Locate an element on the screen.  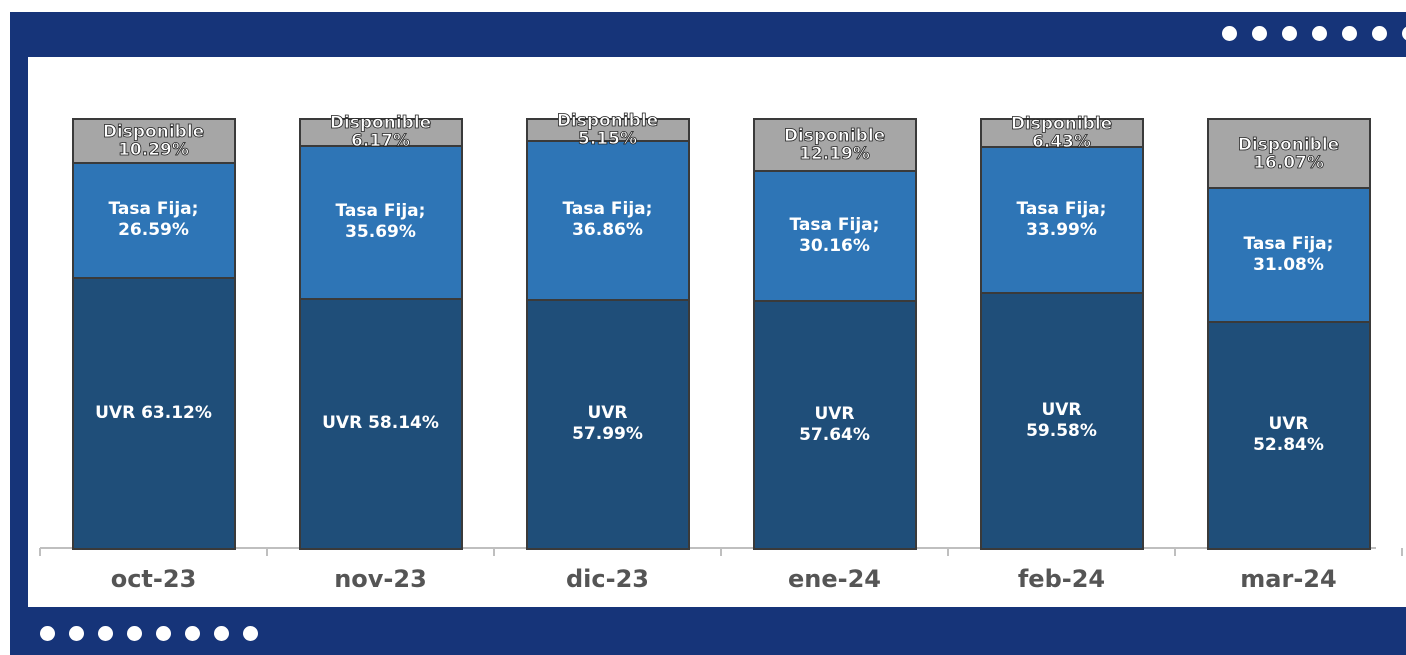
x-tick-label: nov-23 is located at coordinates (380, 579).